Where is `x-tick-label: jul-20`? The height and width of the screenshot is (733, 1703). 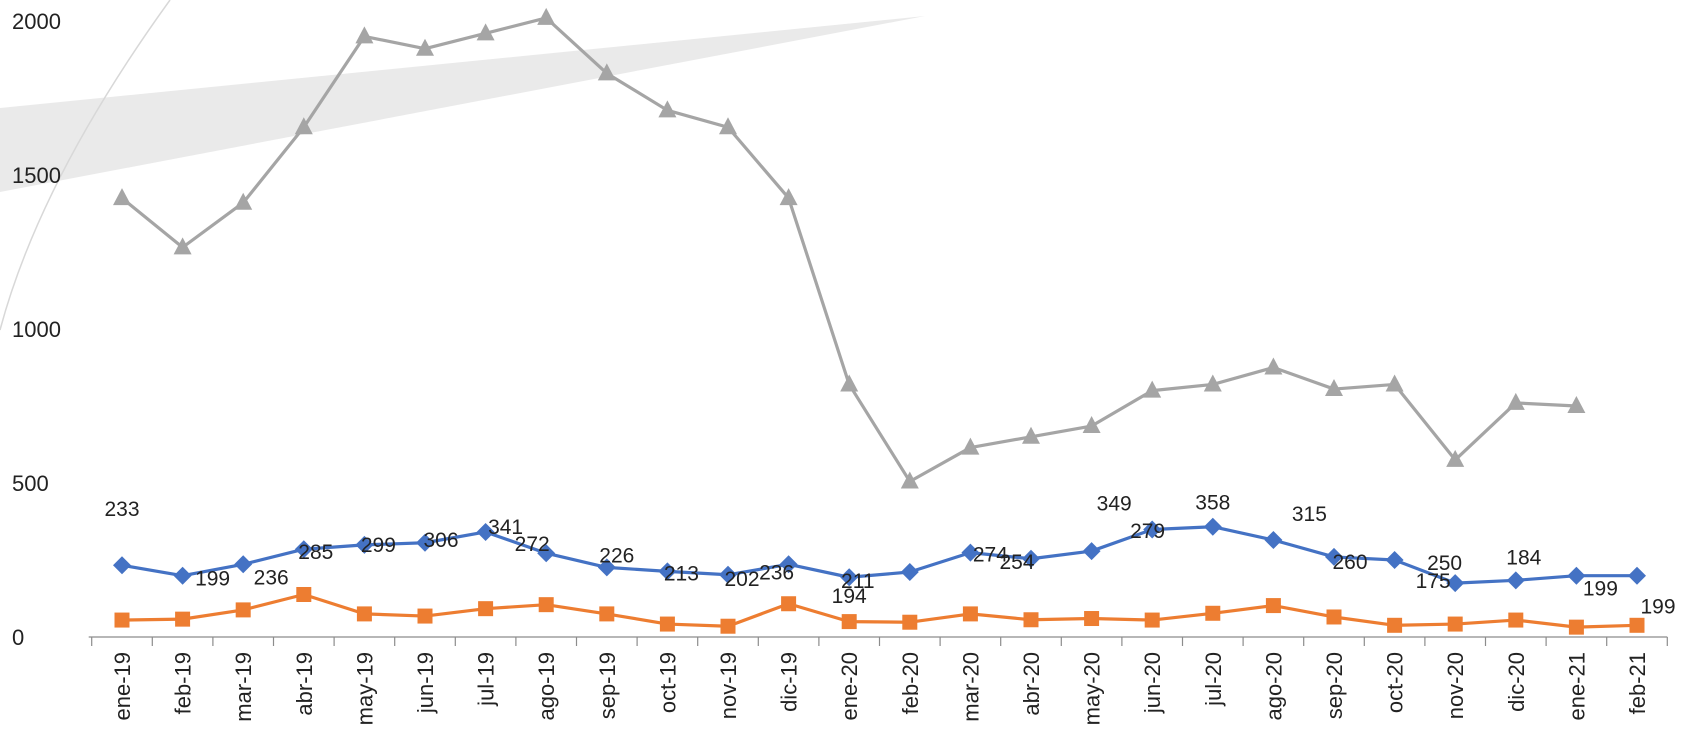
x-tick-label: jul-20 is located at coordinates (1213, 679).